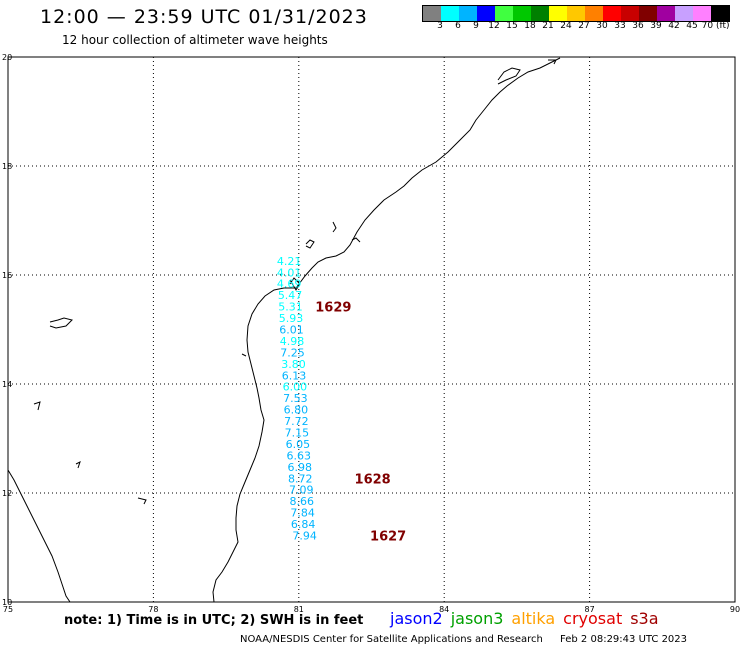 Image resolution: width=740 pixels, height=650 pixels. Describe the element at coordinates (476, 26) in the screenshot. I see `color-scale-label: 9` at that location.